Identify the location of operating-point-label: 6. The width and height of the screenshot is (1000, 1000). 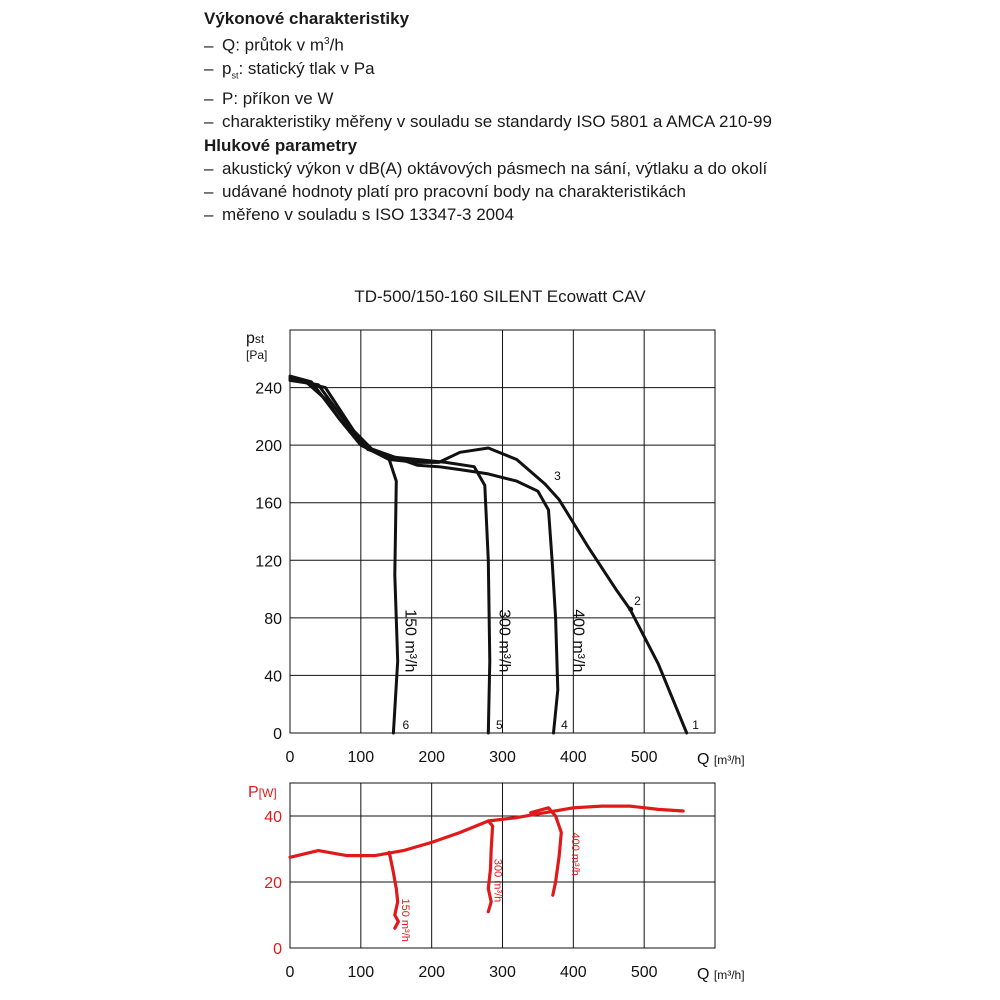
(406, 725).